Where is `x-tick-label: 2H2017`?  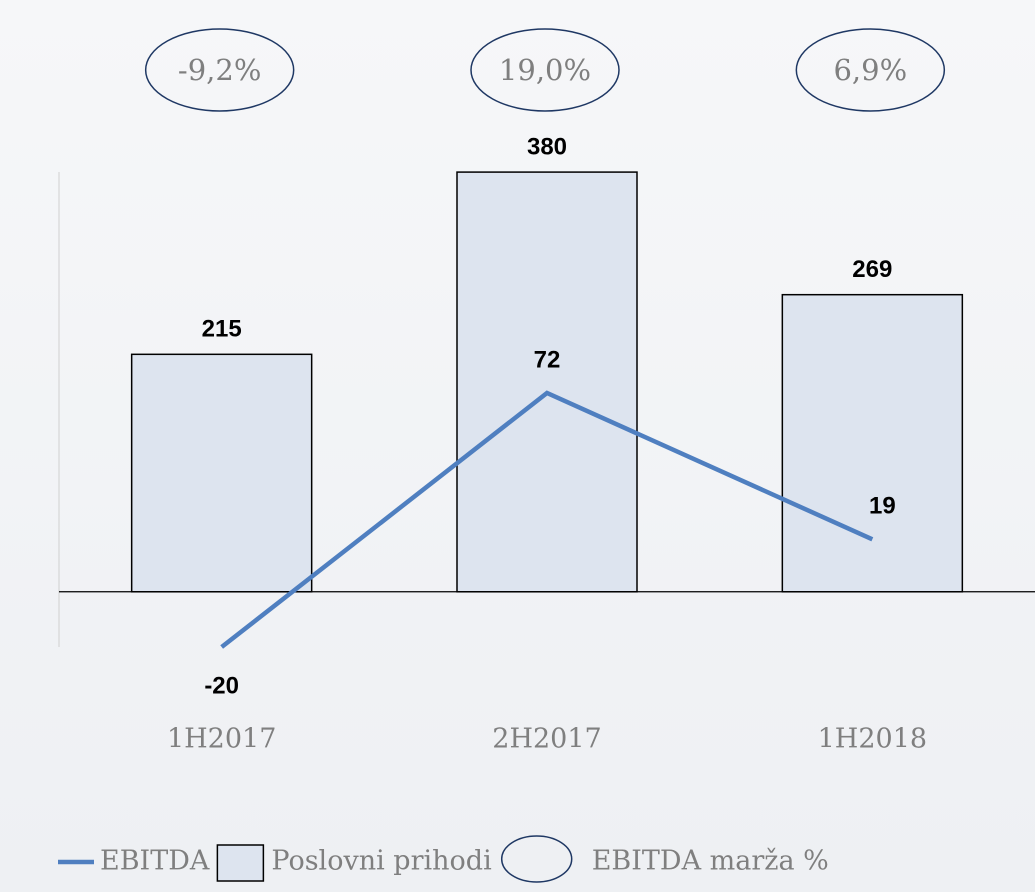
x-tick-label: 2H2017 is located at coordinates (546, 739).